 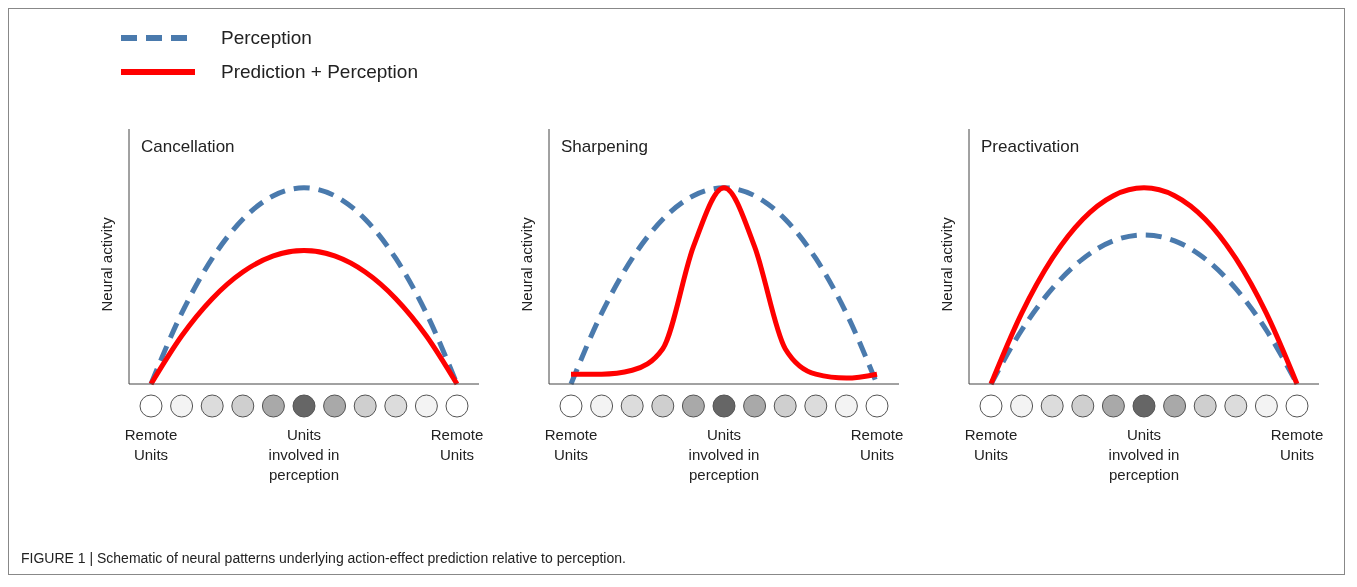 What do you see at coordinates (604, 147) in the screenshot?
I see `chart-title: Sharpening` at bounding box center [604, 147].